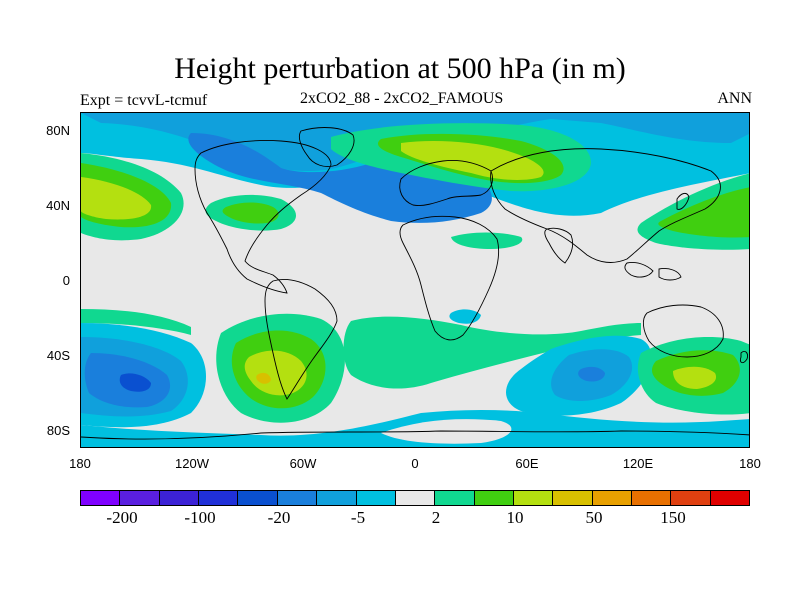 The height and width of the screenshot is (600, 800). What do you see at coordinates (591, 374) in the screenshot?
I see `south-indian-negative-peak` at bounding box center [591, 374].